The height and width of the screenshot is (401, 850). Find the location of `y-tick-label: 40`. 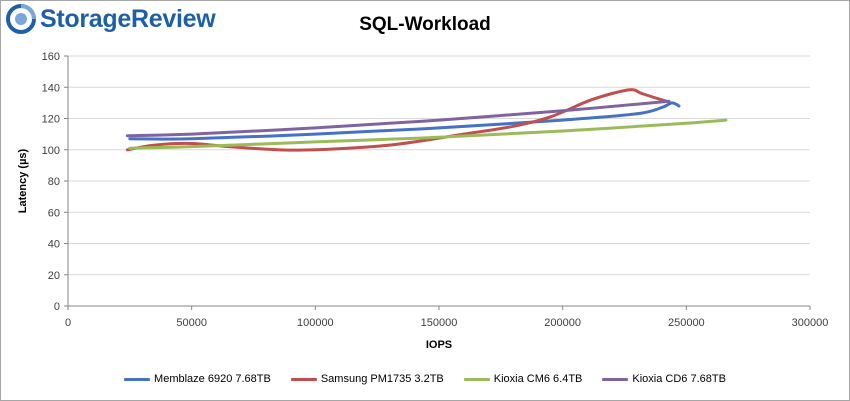

y-tick-label: 40 is located at coordinates (54, 245).